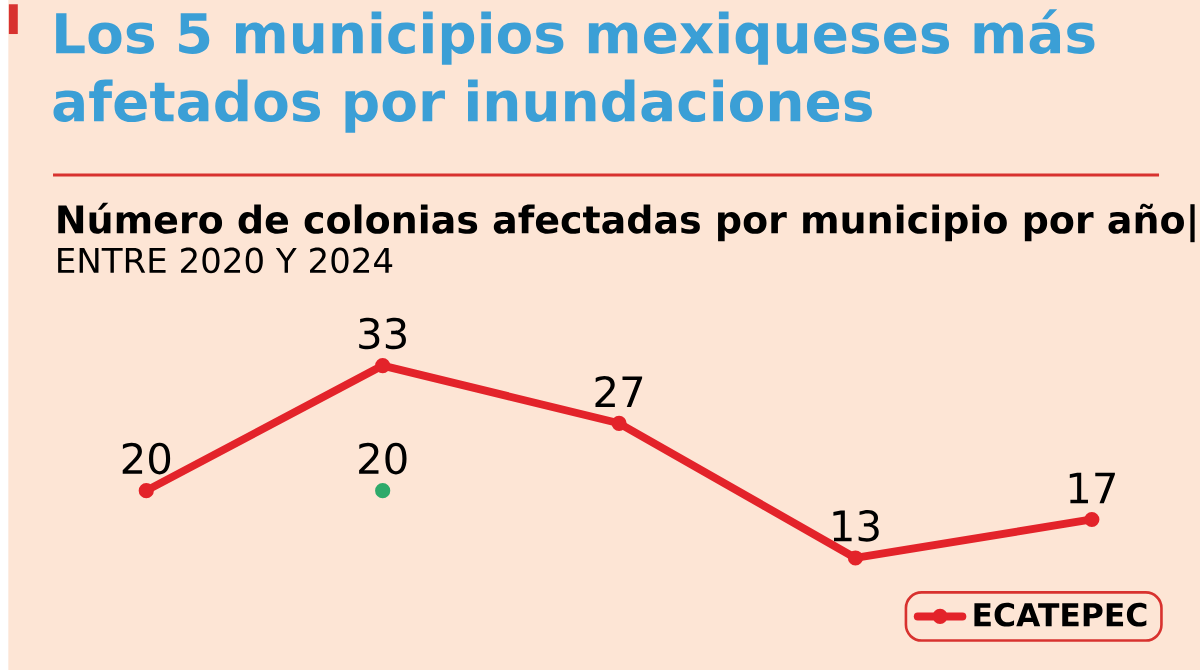  I want to click on data-label: 17, so click(1092, 488).